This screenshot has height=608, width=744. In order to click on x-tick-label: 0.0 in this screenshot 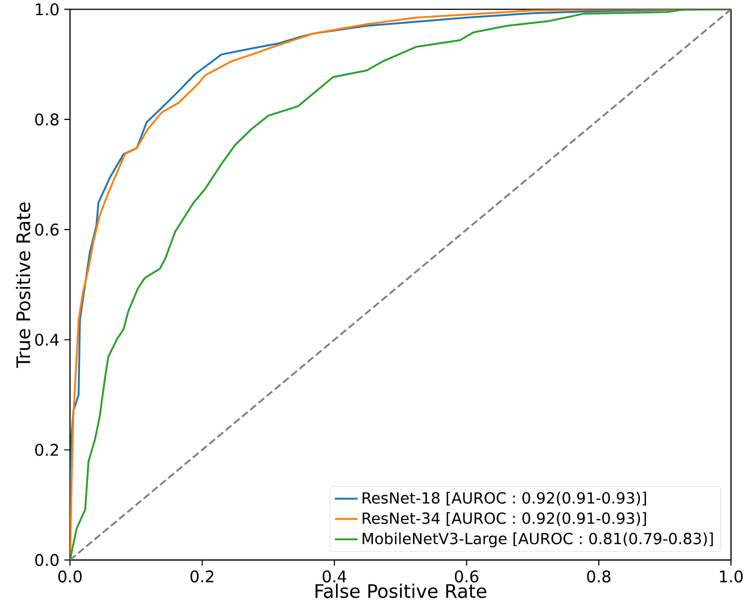, I will do `click(70, 576)`.